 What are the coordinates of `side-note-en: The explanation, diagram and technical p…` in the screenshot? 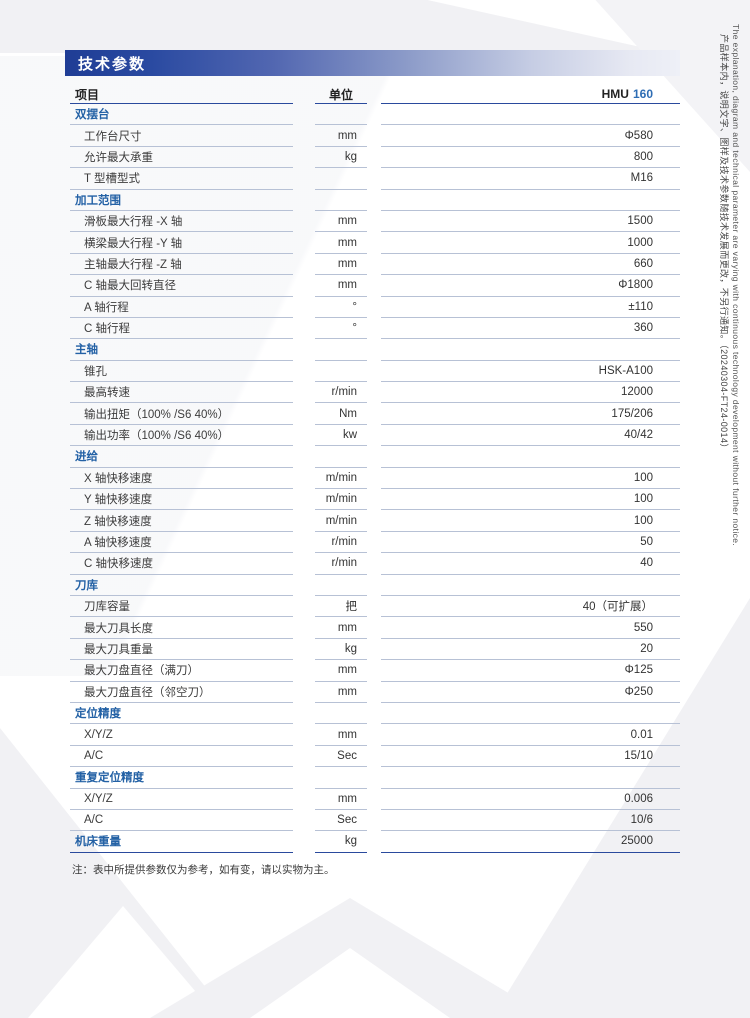 It's located at (736, 285).